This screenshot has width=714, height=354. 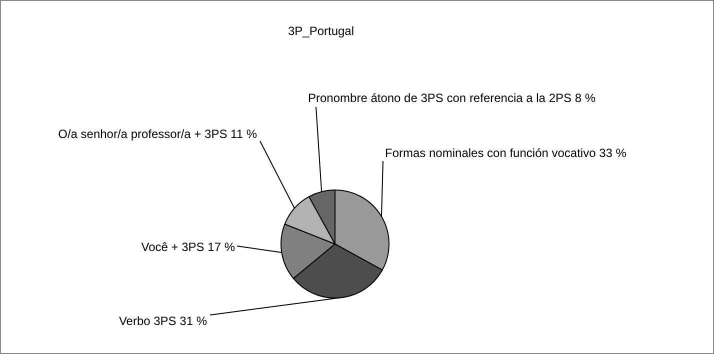 I want to click on slice-label: Verbo 3PS 31 %, so click(x=163, y=321).